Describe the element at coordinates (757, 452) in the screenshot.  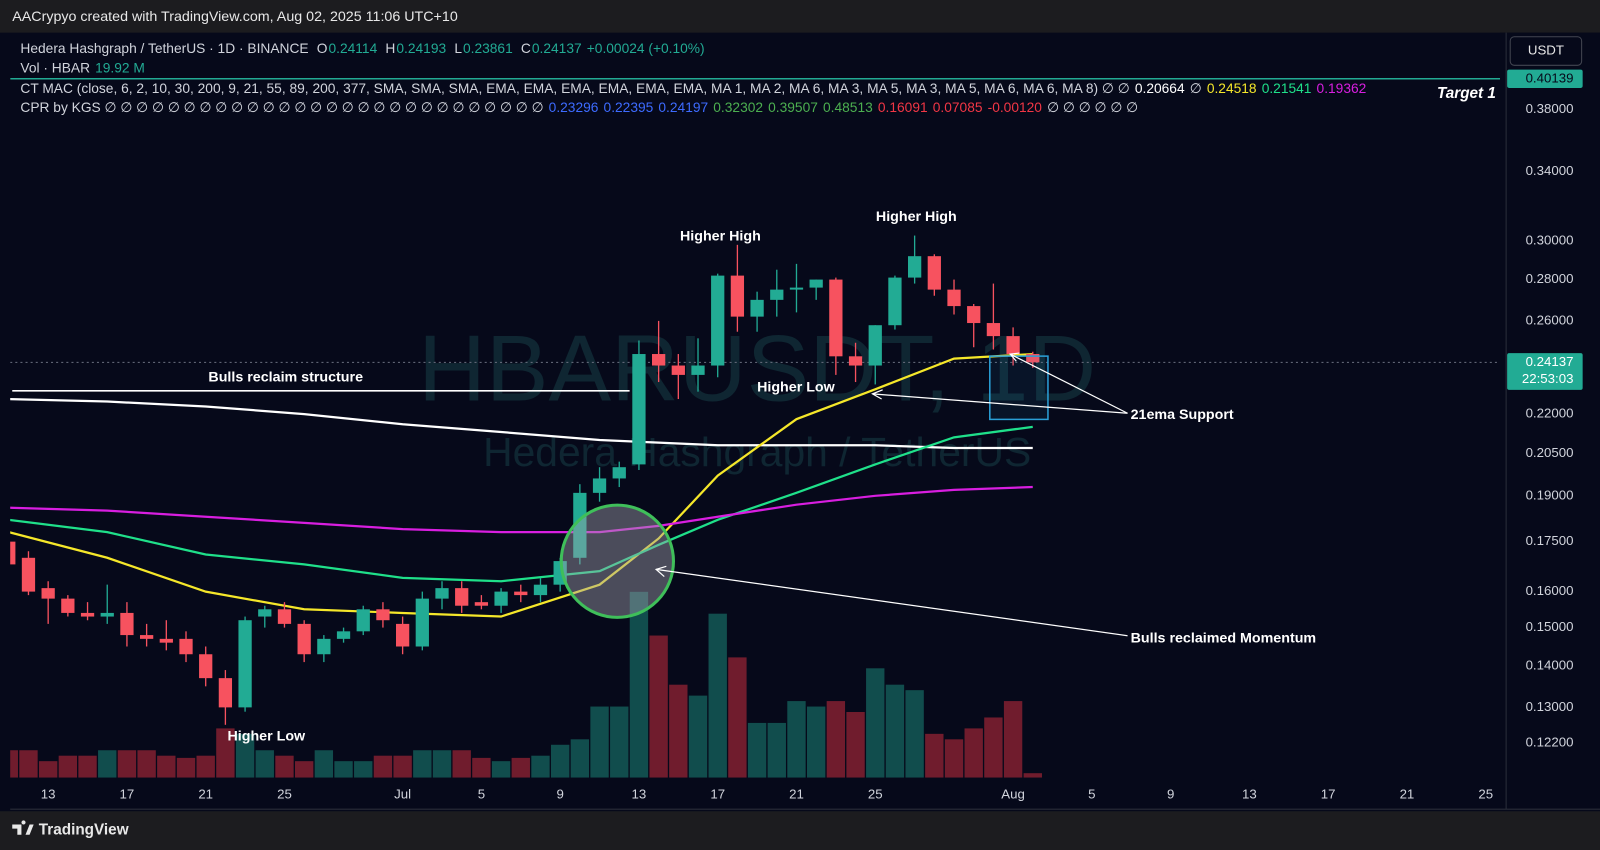
I see `watermark: Hedera Hashgraph / TetherUS` at that location.